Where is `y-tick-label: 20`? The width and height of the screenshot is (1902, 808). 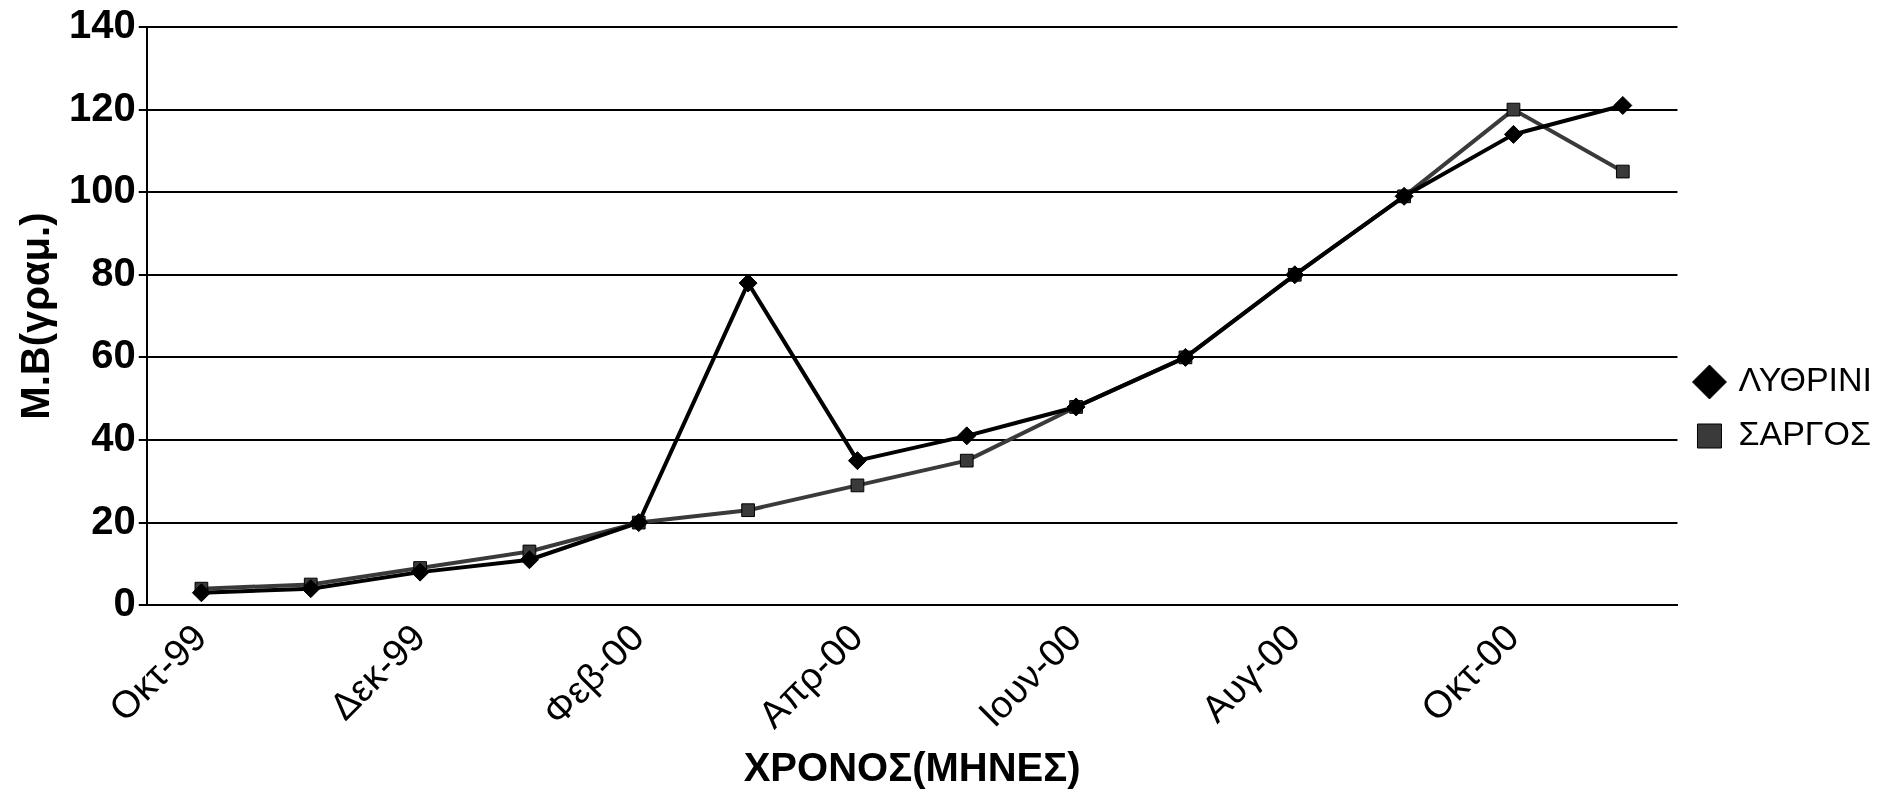 y-tick-label: 20 is located at coordinates (113, 519).